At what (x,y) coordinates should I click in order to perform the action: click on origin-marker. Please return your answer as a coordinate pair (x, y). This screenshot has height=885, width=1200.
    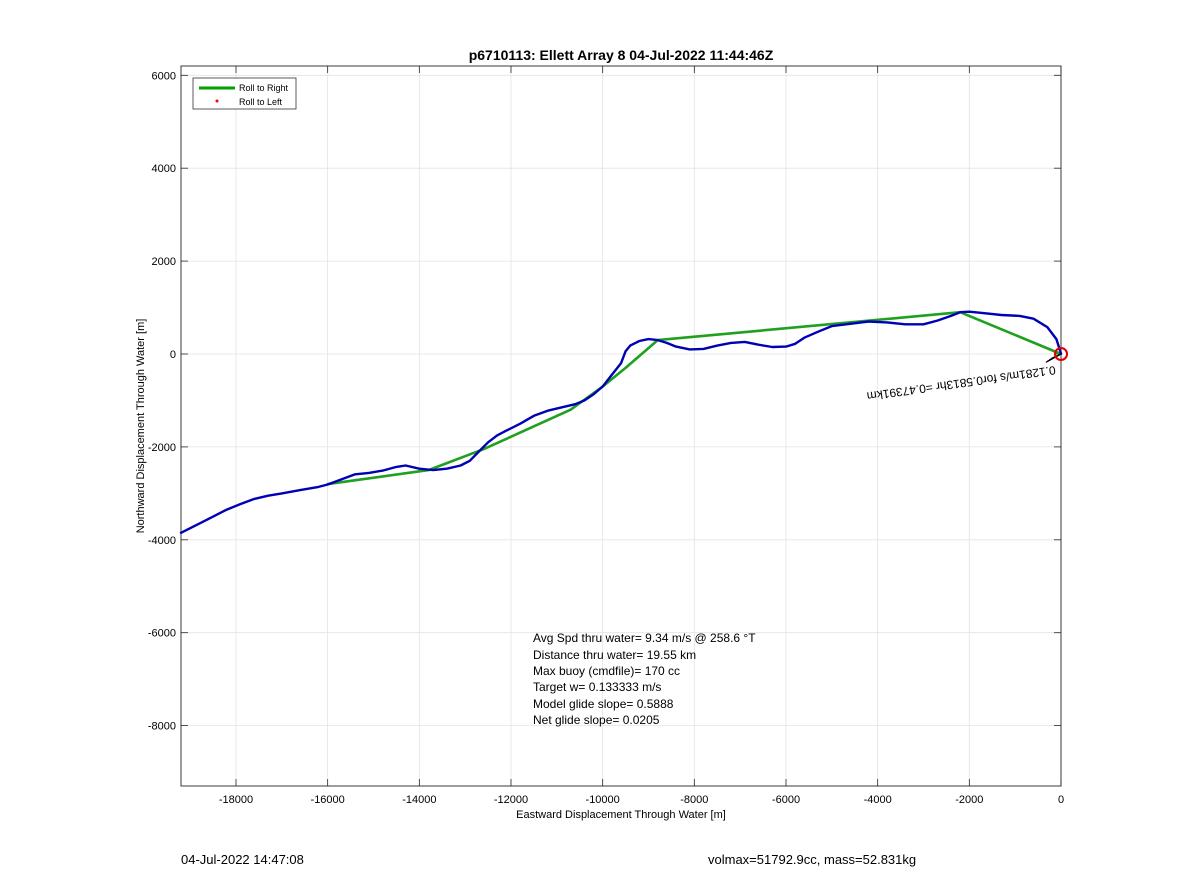
    Looking at the image, I should click on (1061, 354).